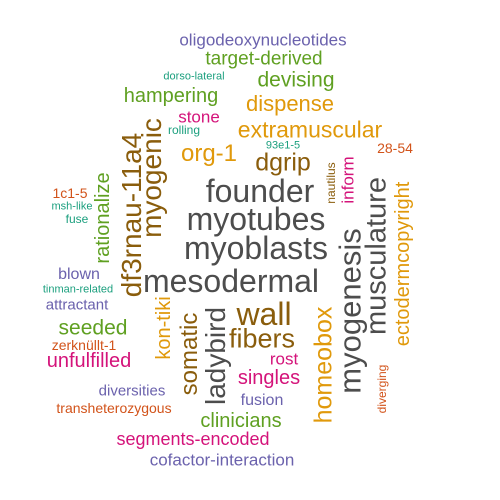  What do you see at coordinates (103, 218) in the screenshot?
I see `word-rationalize: rationalize` at bounding box center [103, 218].